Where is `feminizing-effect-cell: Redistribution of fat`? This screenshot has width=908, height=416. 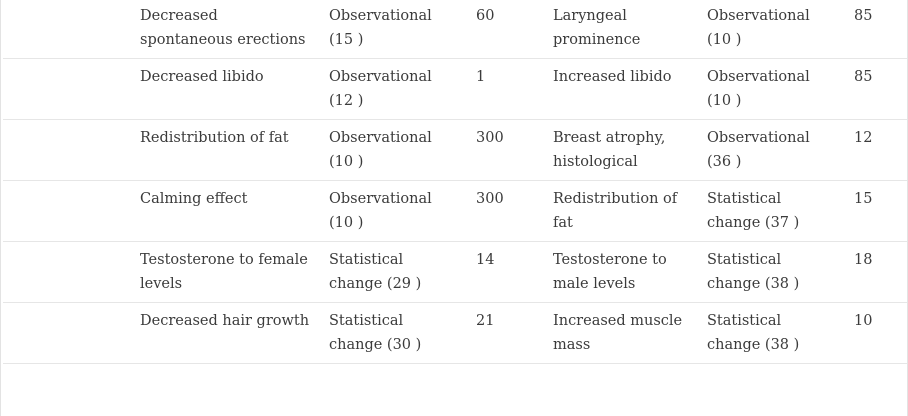
feminizing-effect-cell: Redistribution of fat is located at coordinates (224, 150).